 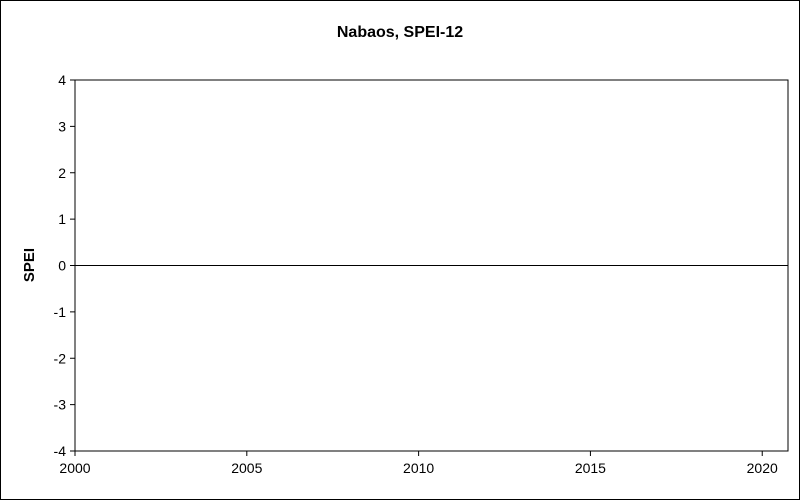 What do you see at coordinates (62, 266) in the screenshot?
I see `y-tick-label: 0` at bounding box center [62, 266].